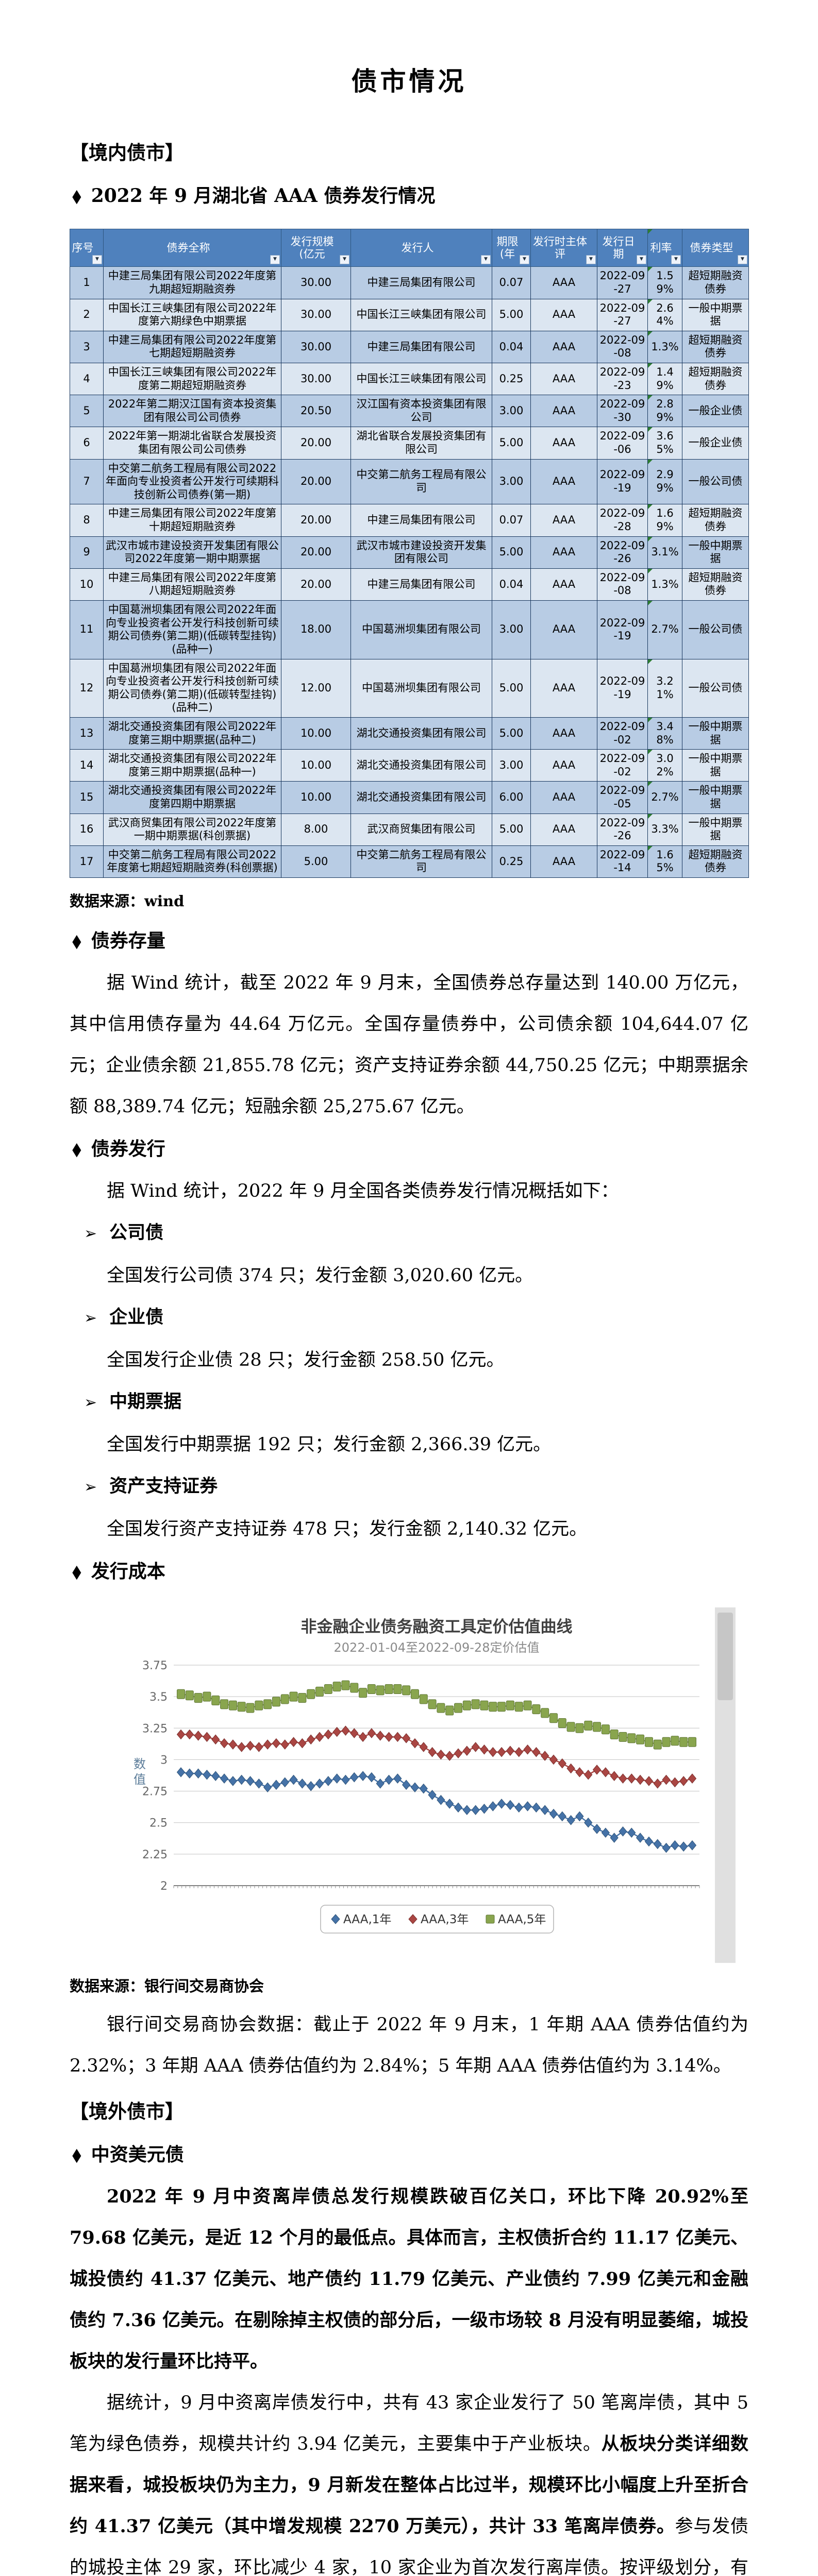 This screenshot has width=818, height=2576. Describe the element at coordinates (163, 1486) in the screenshot. I see `issue-type-label: 资产支持证券` at that location.